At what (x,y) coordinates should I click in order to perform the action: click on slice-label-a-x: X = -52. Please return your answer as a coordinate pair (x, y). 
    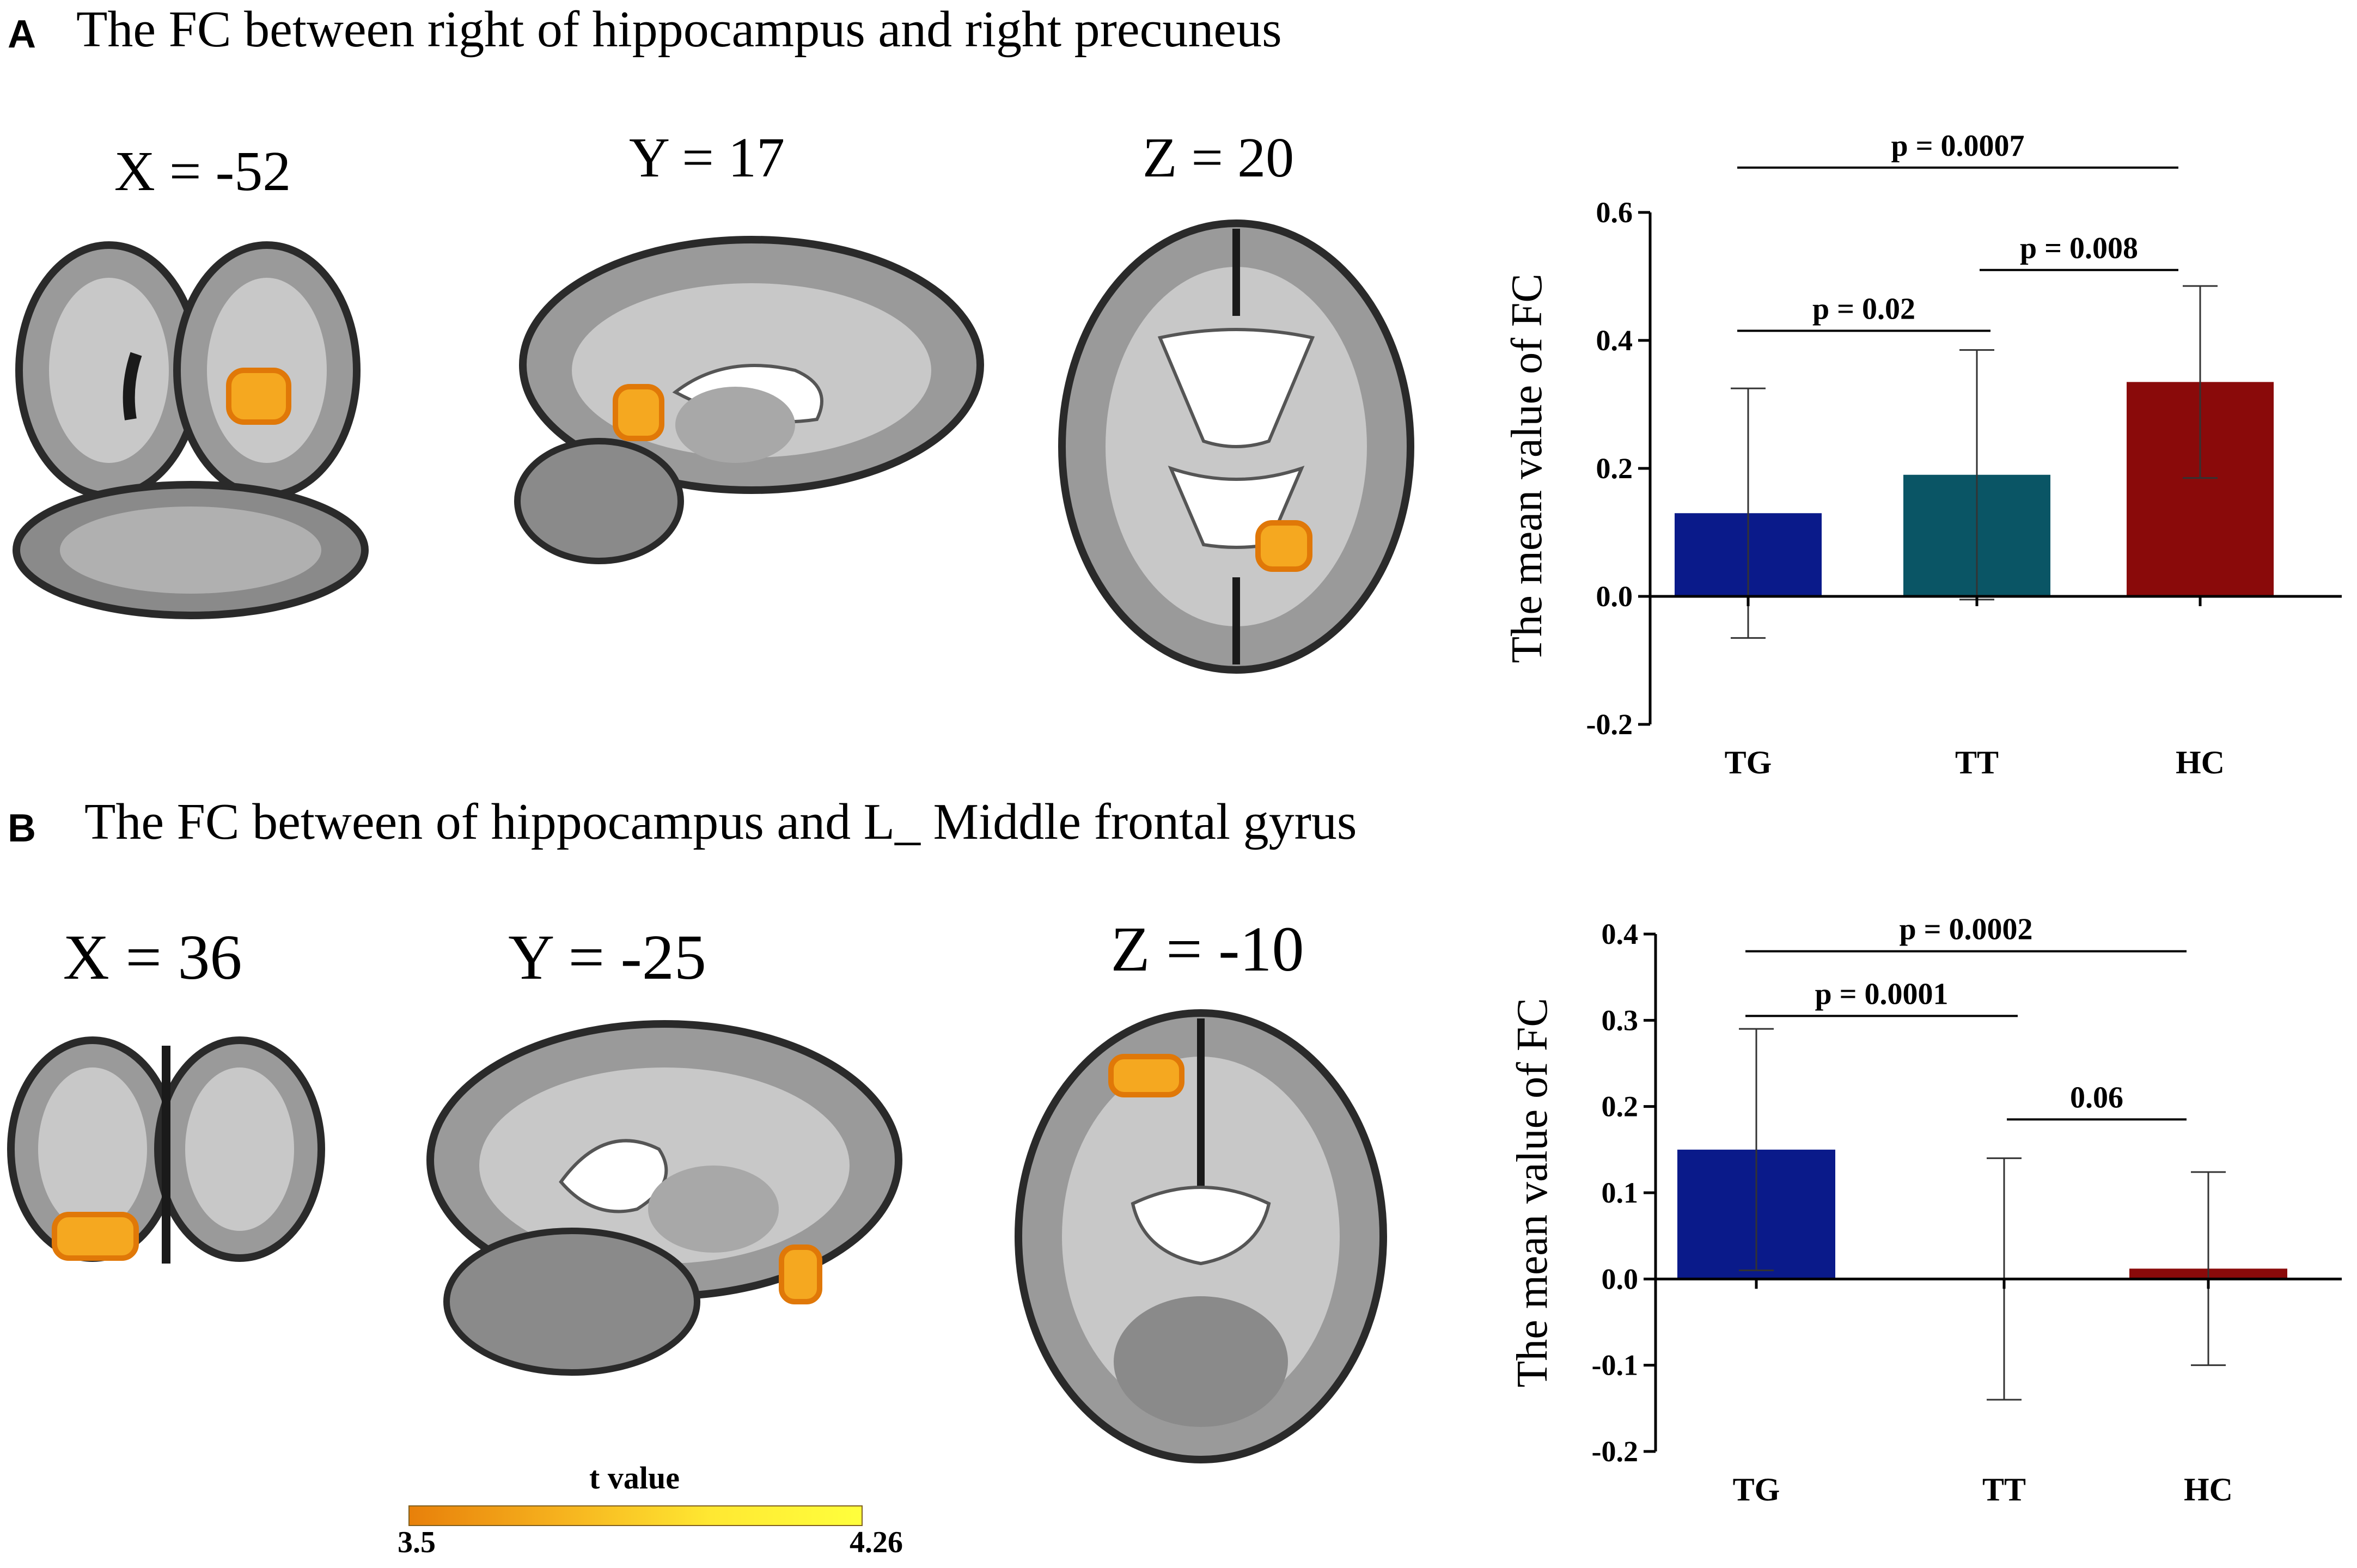
    Looking at the image, I should click on (202, 171).